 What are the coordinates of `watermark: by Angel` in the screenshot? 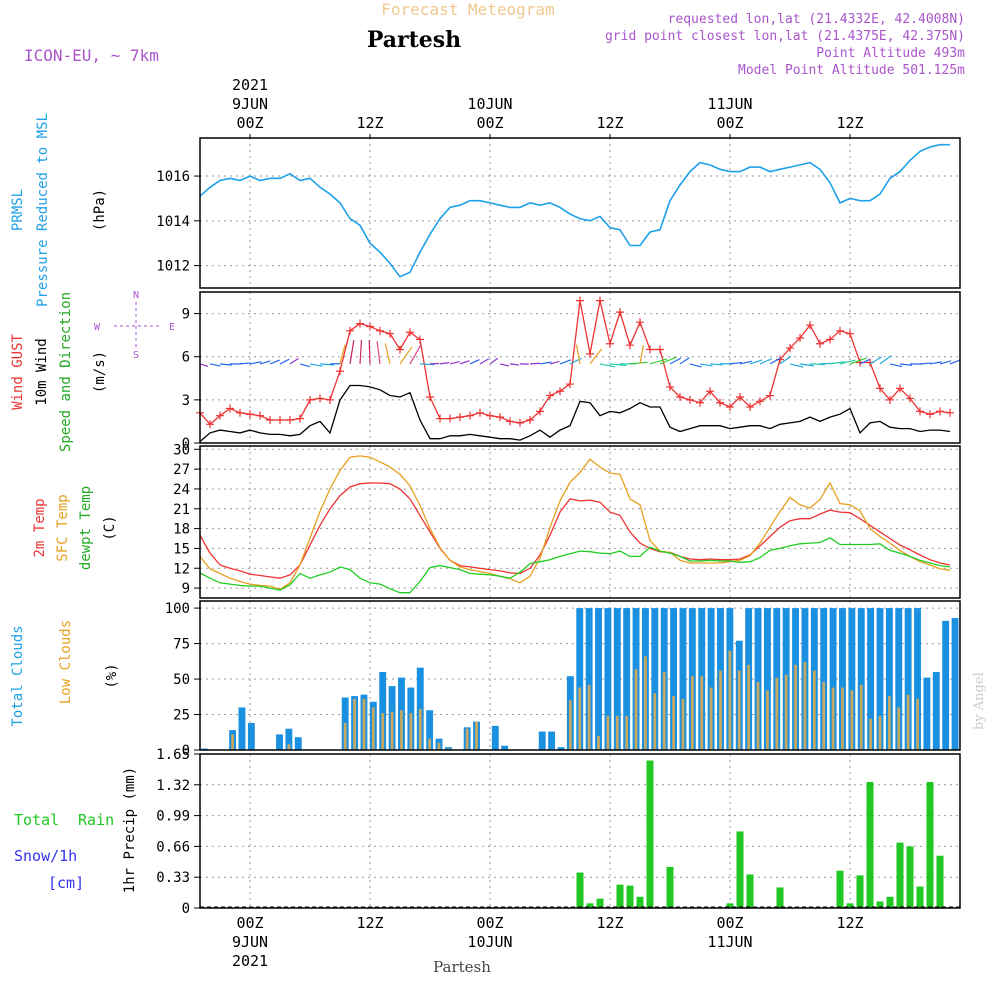 It's located at (979, 701).